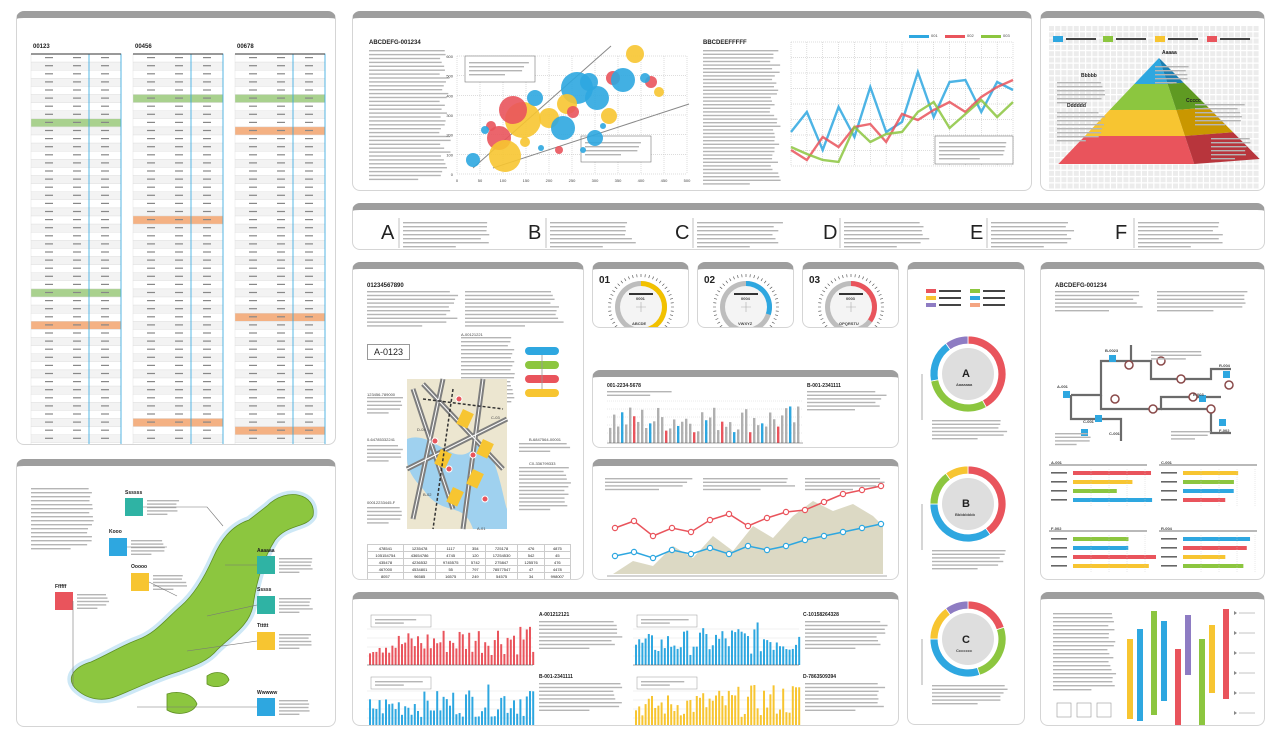 Image resolution: width=1280 pixels, height=736 pixels. Describe the element at coordinates (544, 468) in the screenshot. I see `map-side-line` at that location.